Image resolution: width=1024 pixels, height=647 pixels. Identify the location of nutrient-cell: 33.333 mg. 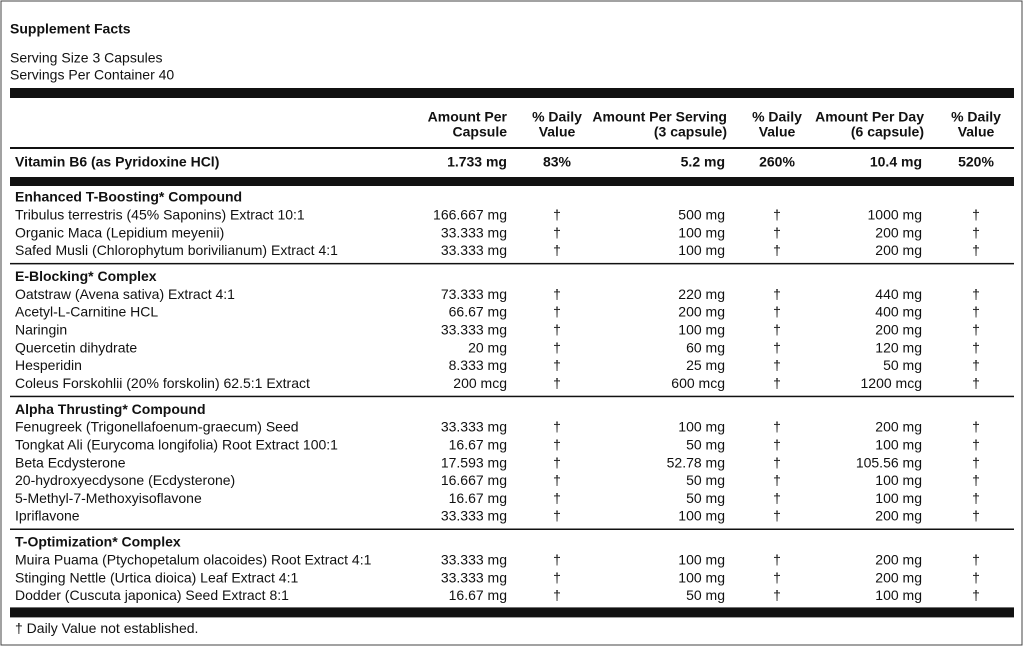
(474, 427).